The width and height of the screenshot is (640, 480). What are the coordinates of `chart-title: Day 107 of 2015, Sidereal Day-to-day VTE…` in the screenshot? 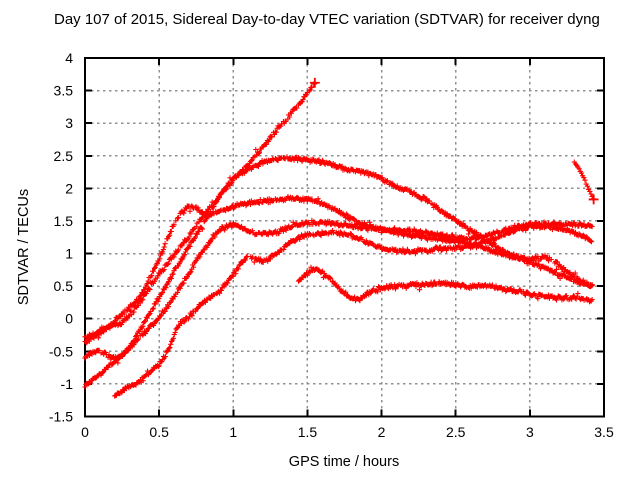 It's located at (327, 19).